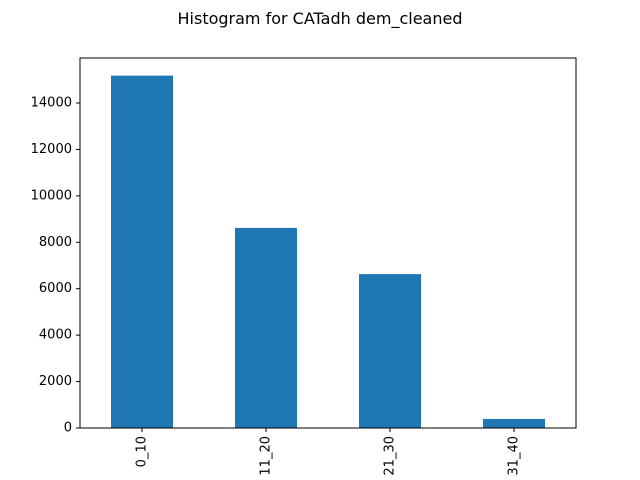 This screenshot has height=480, width=640. Describe the element at coordinates (51, 195) in the screenshot. I see `y-tick-label: 10000` at that location.